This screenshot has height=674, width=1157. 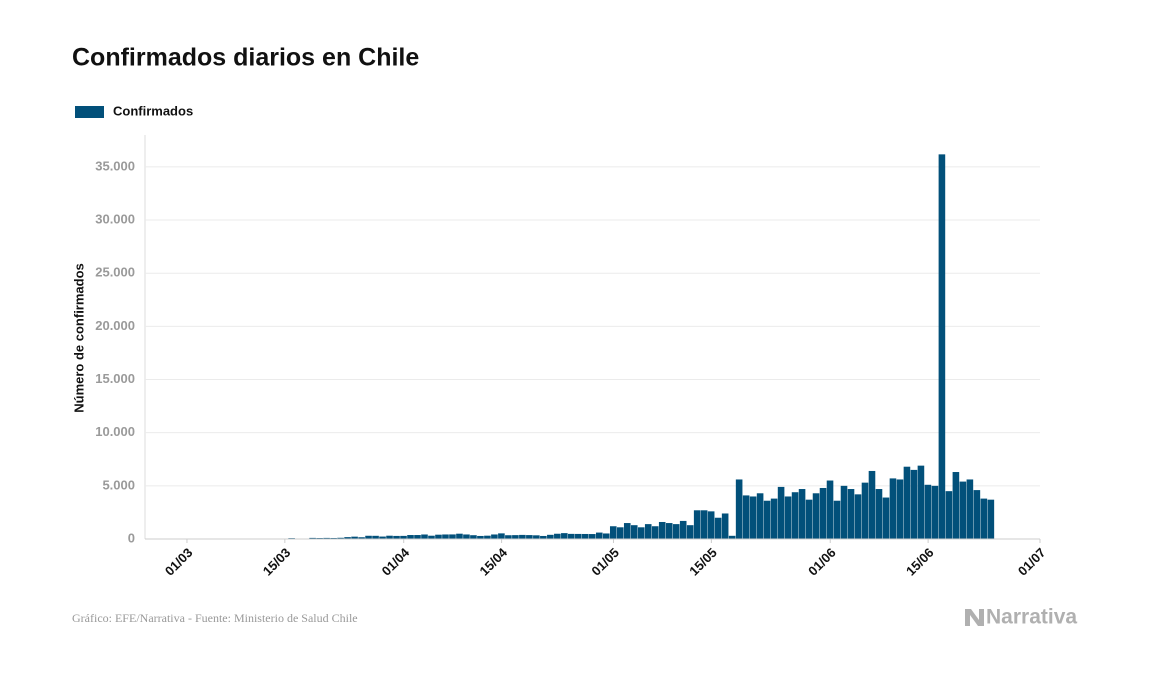 I want to click on y-tick-label: 15.000, so click(x=115, y=378).